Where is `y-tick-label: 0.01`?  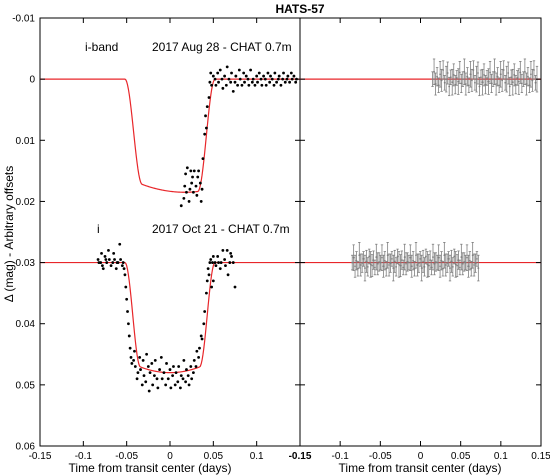 y-tick-label: 0.01 is located at coordinates (26, 141).